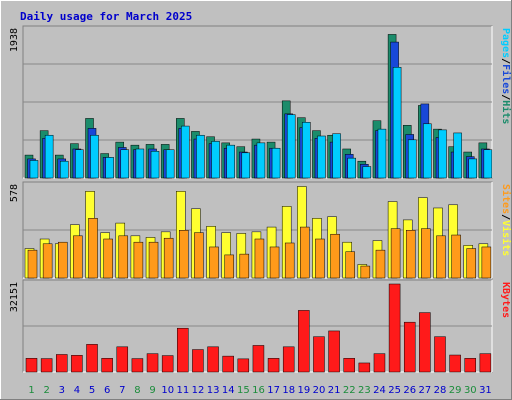  What do you see at coordinates (106, 16) in the screenshot?
I see `chart-title: Daily usage for March 2025` at bounding box center [106, 16].